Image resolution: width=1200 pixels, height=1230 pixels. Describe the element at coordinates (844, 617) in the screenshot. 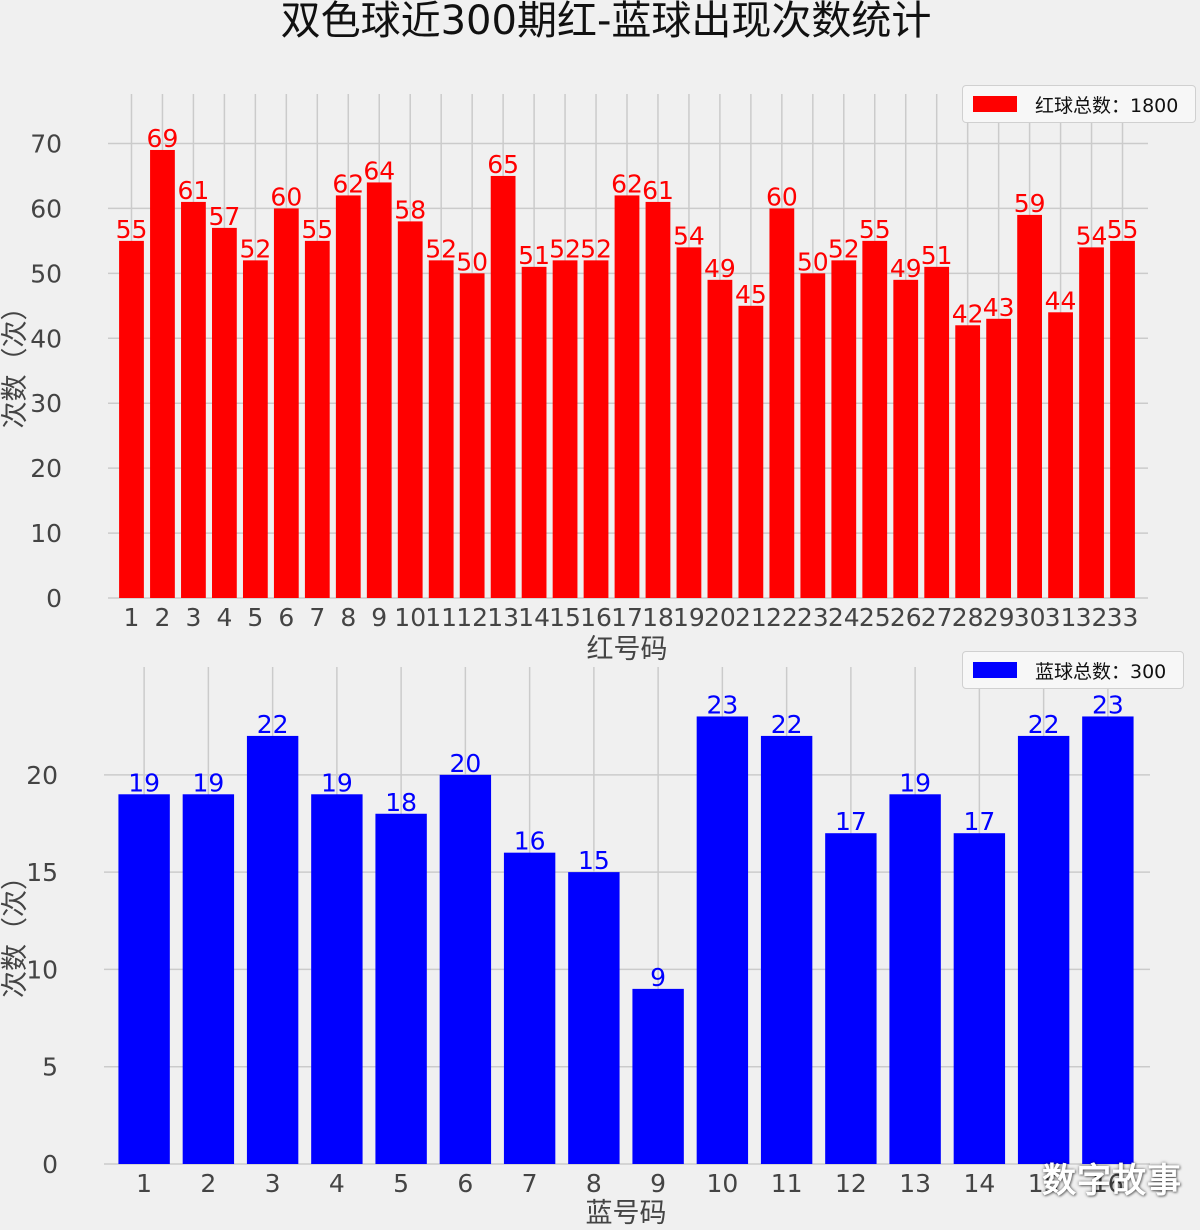

I see `red-xtick-label: 24` at that location.